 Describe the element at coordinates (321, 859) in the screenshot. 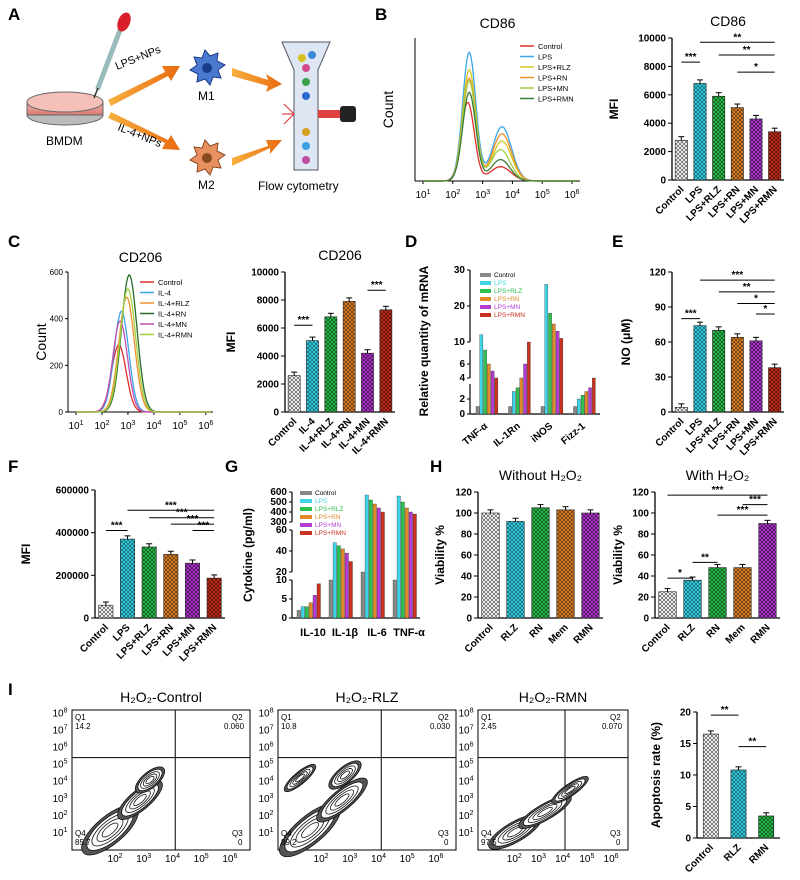

I see `x-tick-label: 10²` at that location.